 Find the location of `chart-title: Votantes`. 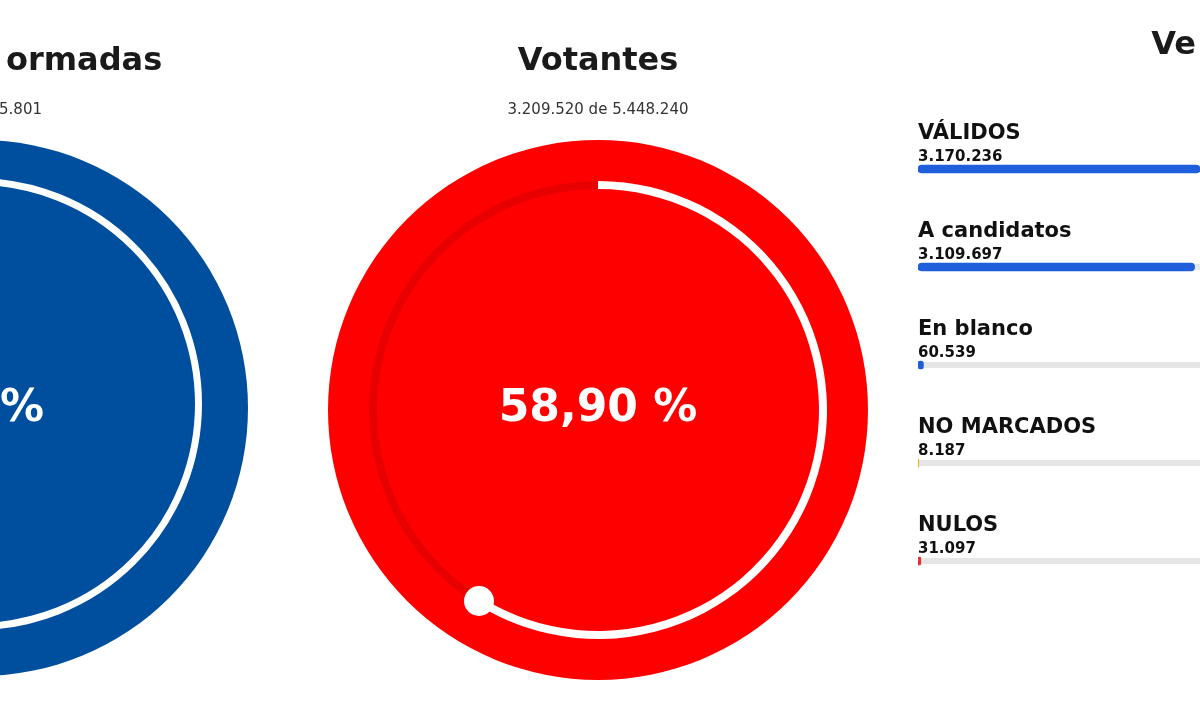

chart-title: Votantes is located at coordinates (598, 59).